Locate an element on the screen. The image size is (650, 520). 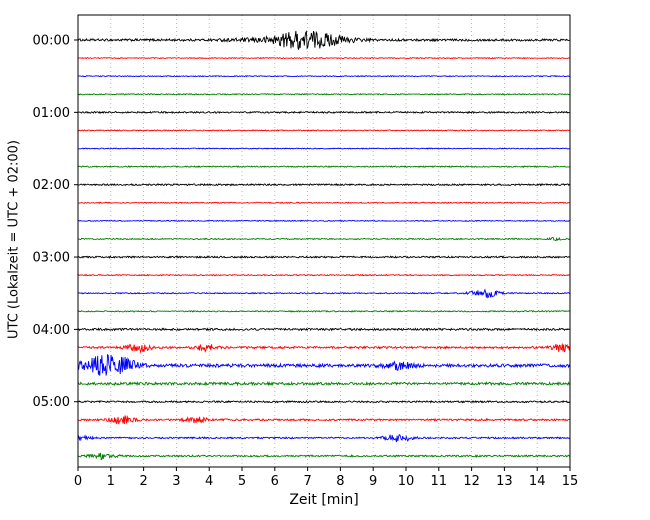
x-axis: 0 1 2 3 4 5 6 7 8 9 10 11 12 13 14 15 is located at coordinates (326, 478).